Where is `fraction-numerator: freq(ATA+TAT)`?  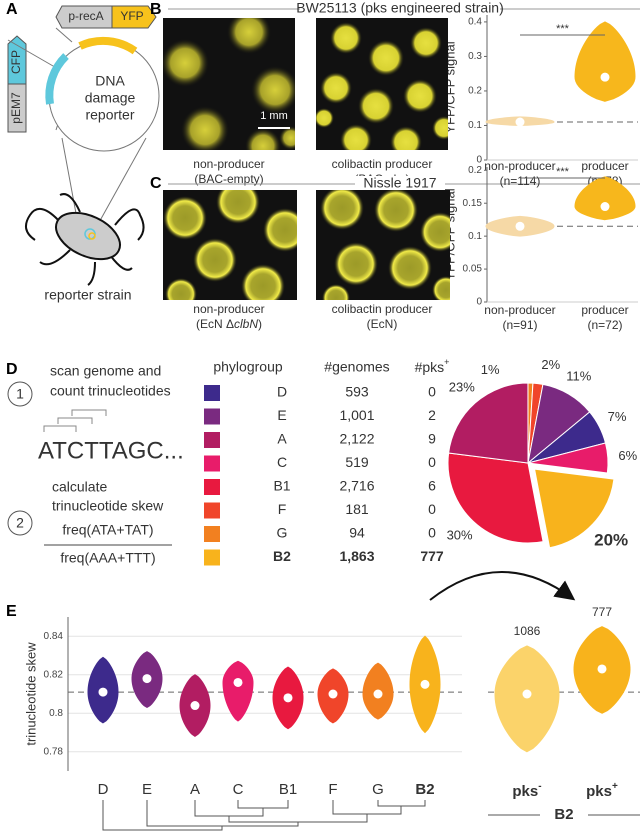 fraction-numerator: freq(ATA+TAT) is located at coordinates (107, 530).